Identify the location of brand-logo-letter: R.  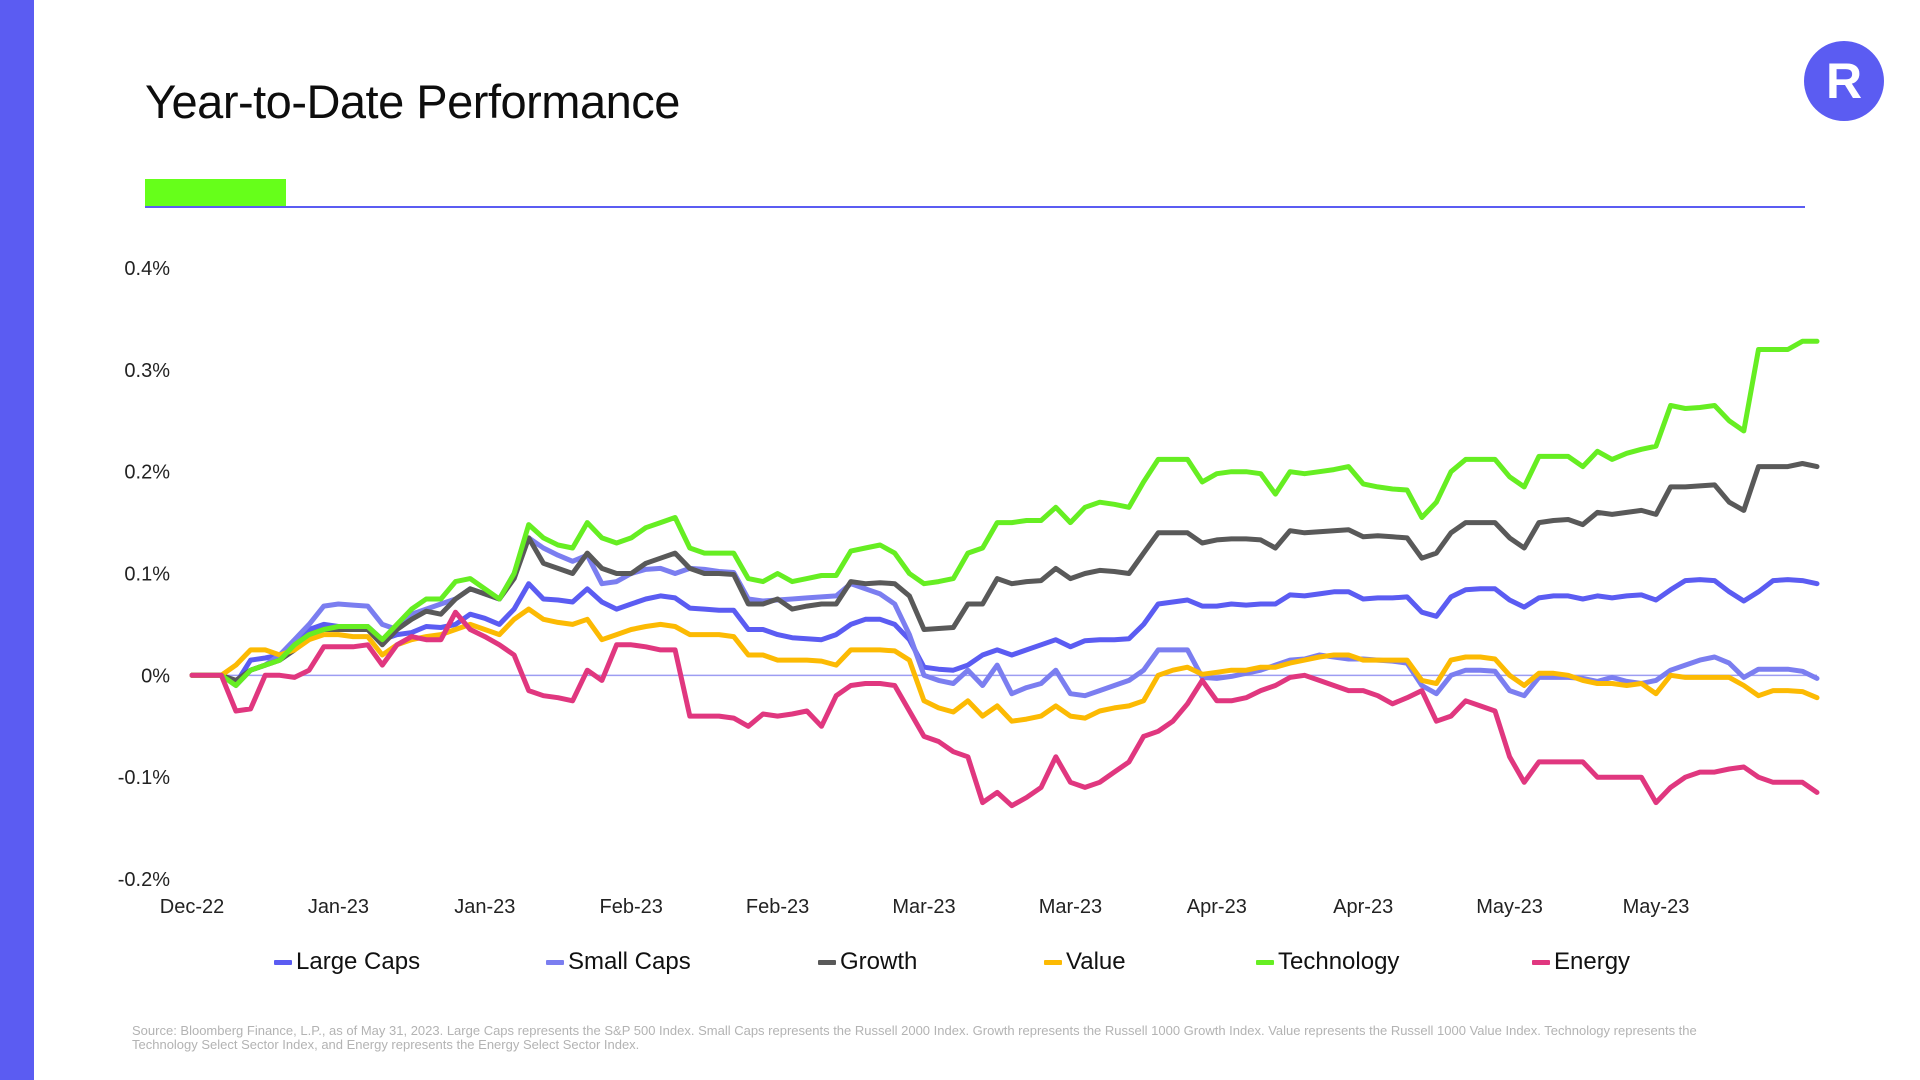
(1844, 81).